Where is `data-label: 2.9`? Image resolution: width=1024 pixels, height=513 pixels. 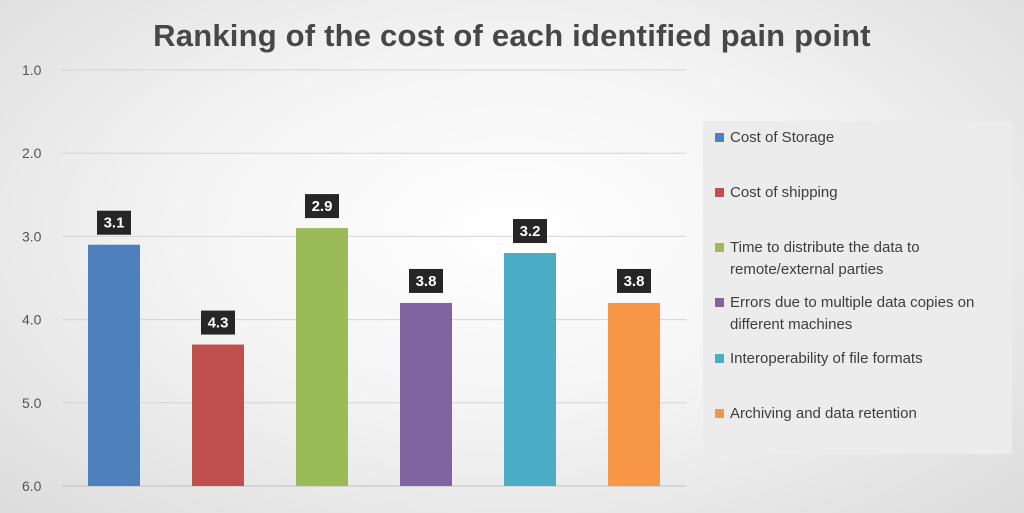
data-label: 2.9 is located at coordinates (322, 206).